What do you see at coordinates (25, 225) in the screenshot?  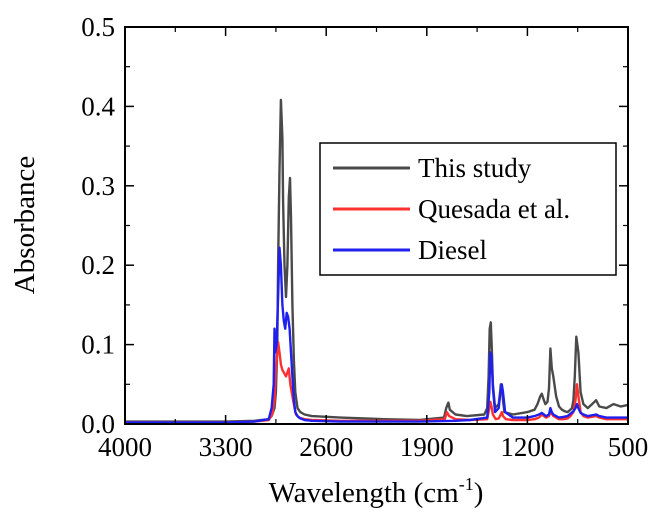 I see `y-axis-title: Absorbance` at bounding box center [25, 225].